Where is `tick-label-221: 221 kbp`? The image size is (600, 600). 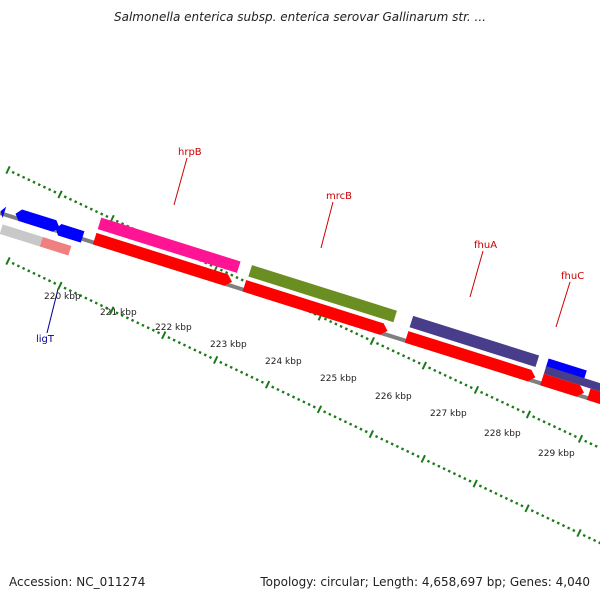
tick-label-221: 221 kbp is located at coordinates (118, 313).